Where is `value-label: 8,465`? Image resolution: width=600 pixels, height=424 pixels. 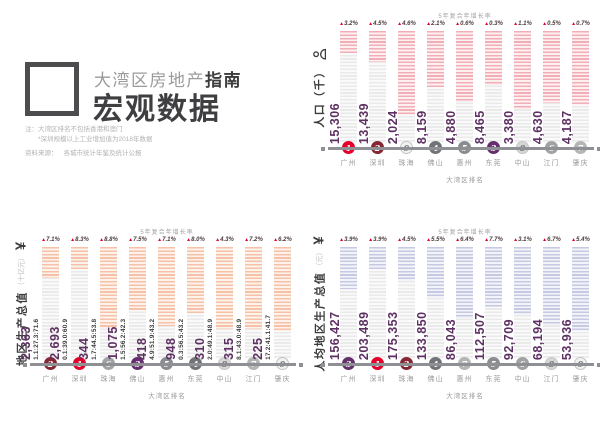
value-label: 8,465 is located at coordinates (480, 127).